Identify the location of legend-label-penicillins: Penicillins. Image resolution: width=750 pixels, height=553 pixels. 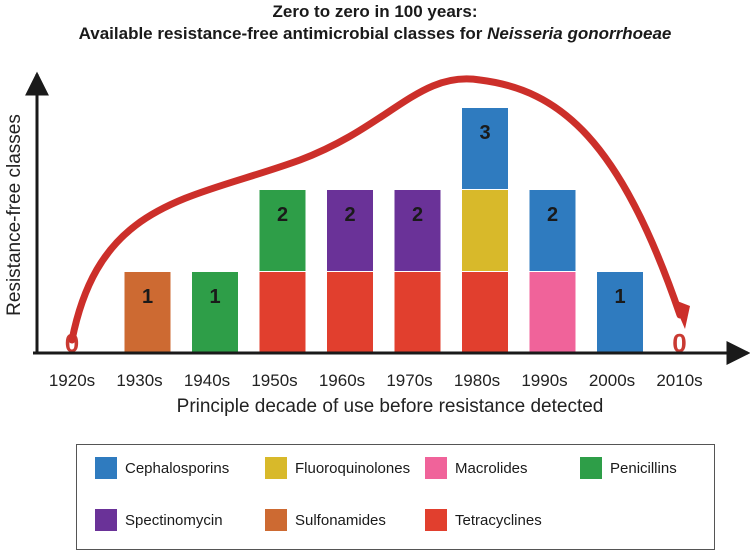
(643, 468).